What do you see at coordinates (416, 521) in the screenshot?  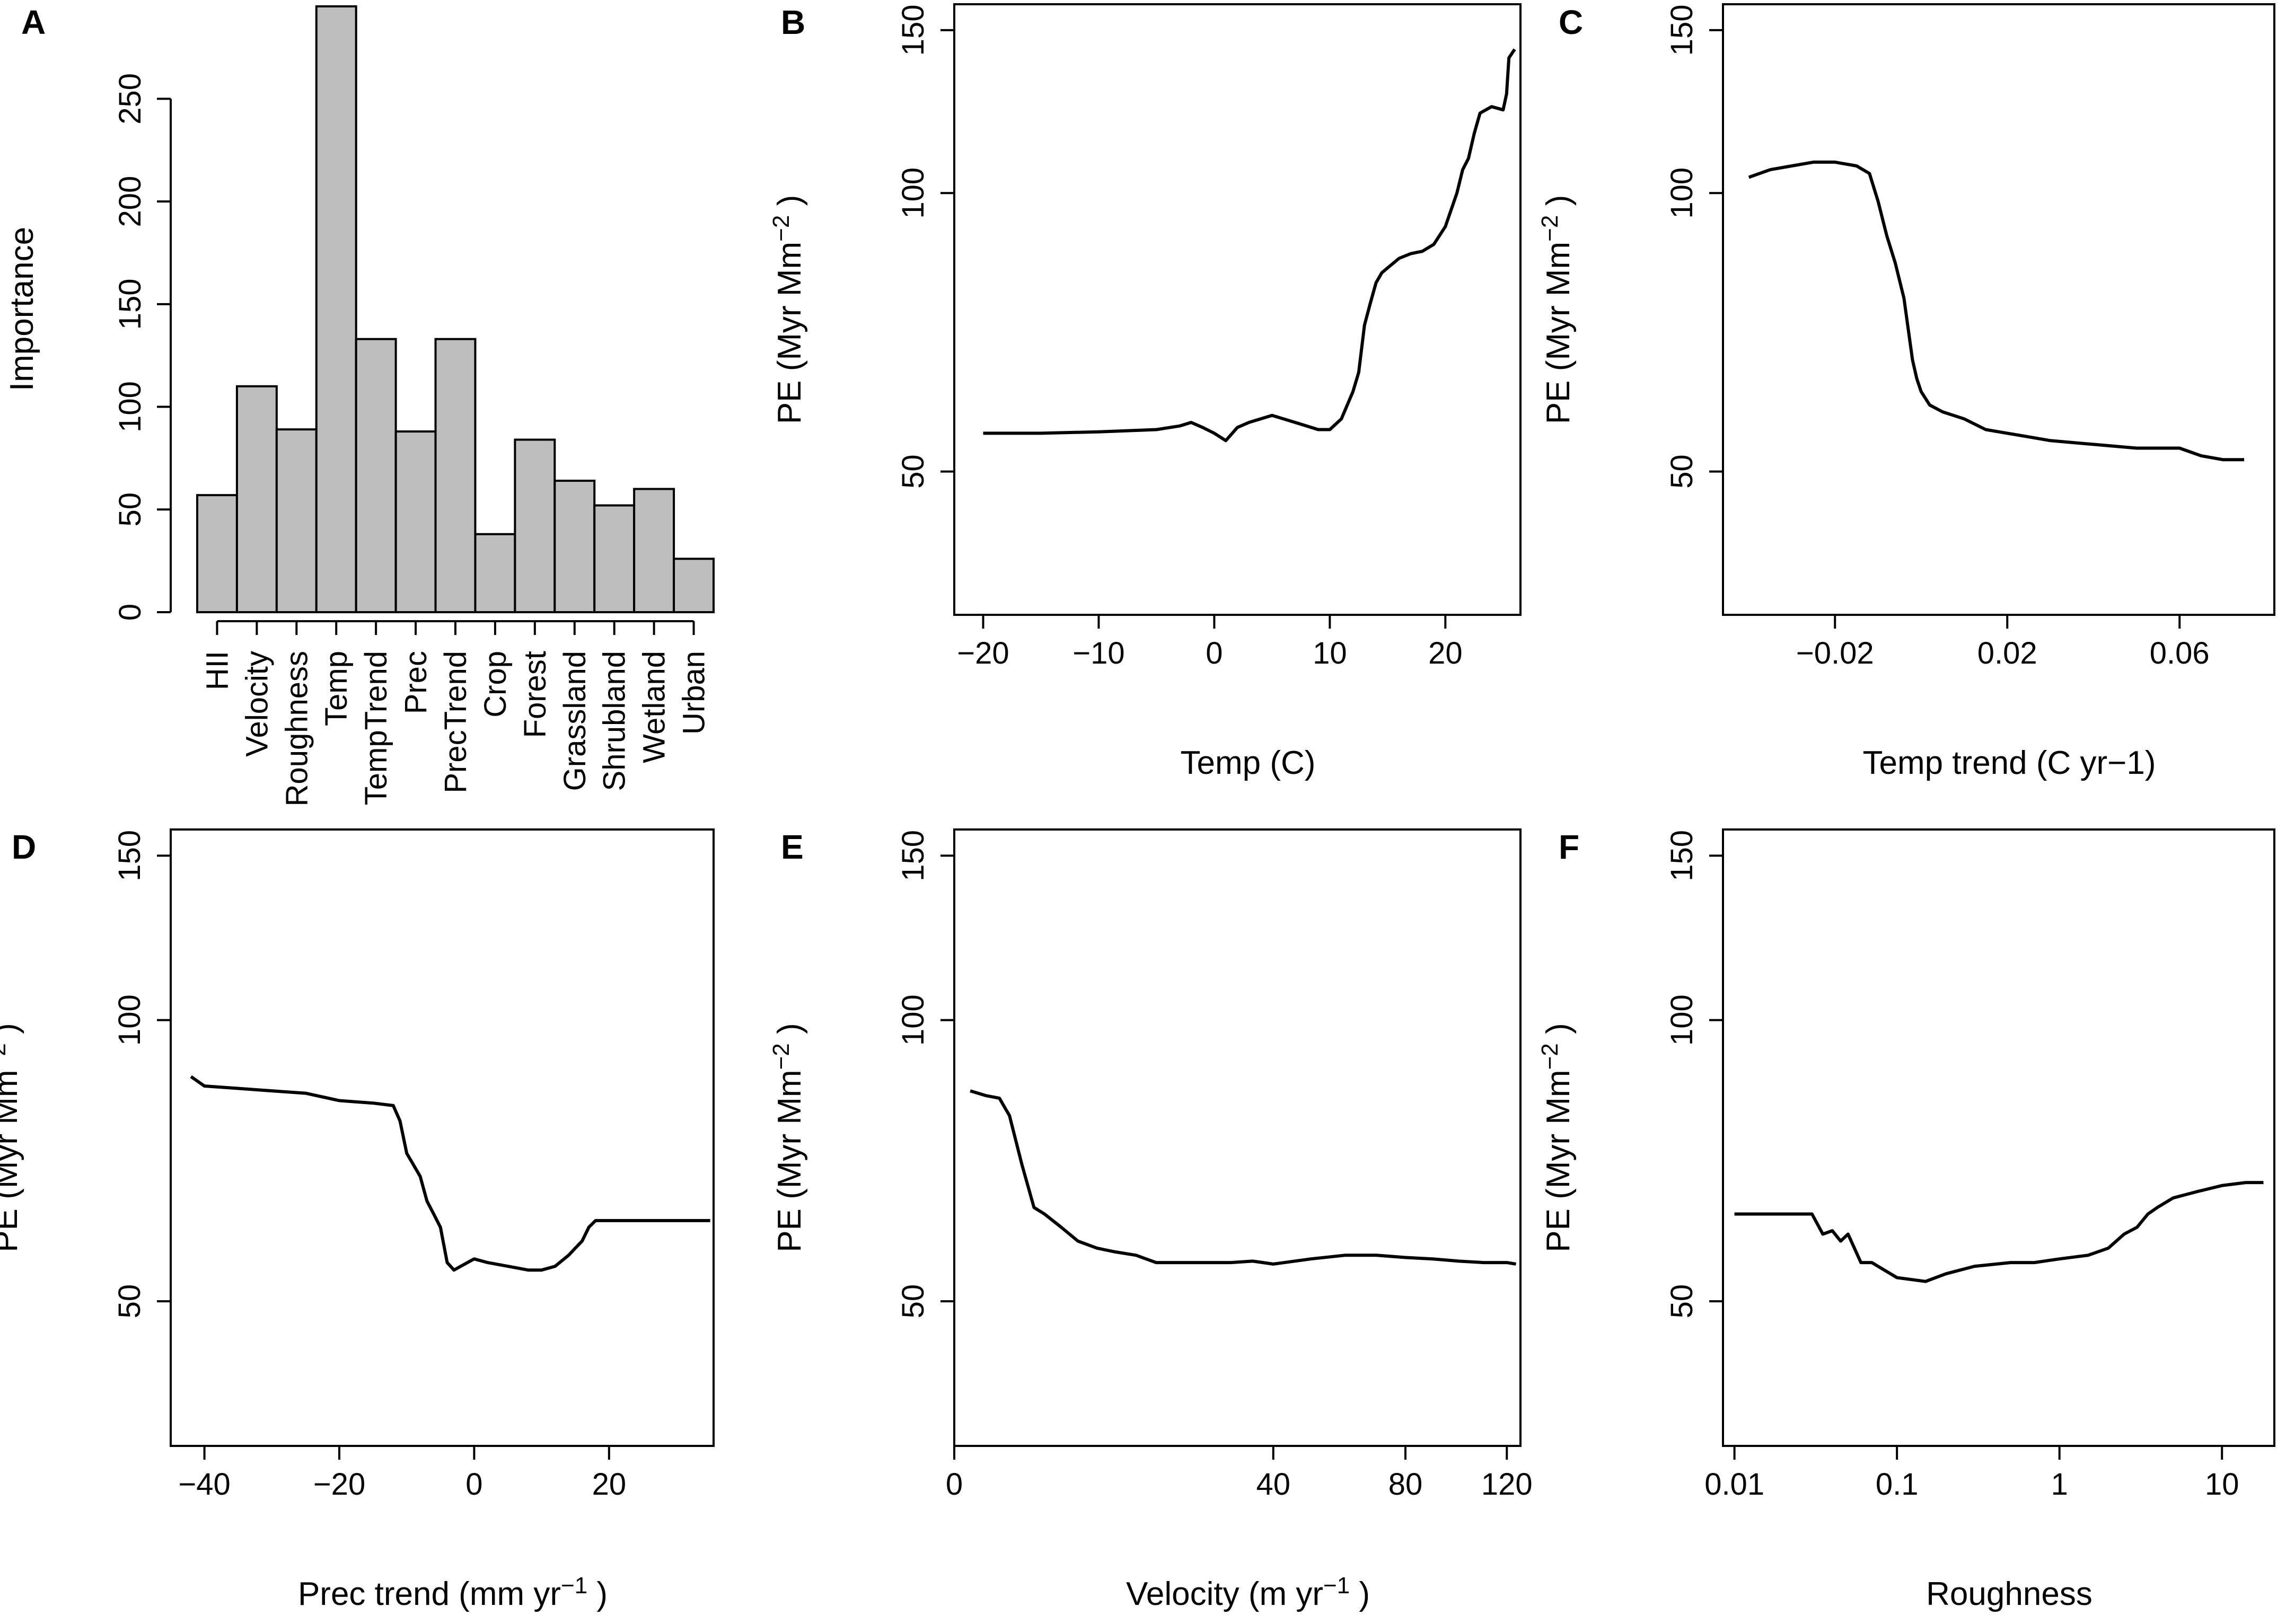 I see `bar-prec` at bounding box center [416, 521].